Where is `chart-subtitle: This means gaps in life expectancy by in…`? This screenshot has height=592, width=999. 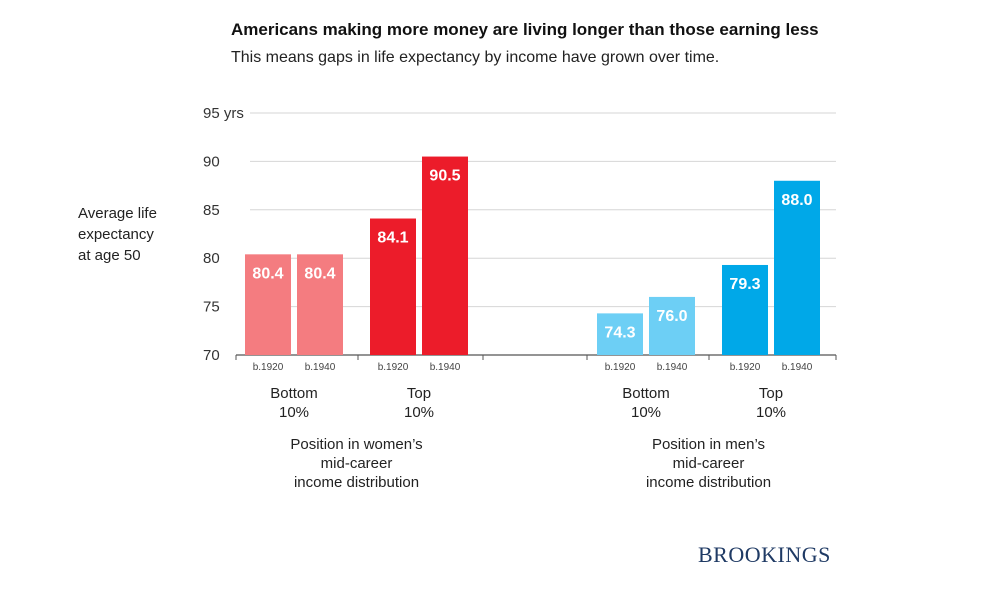 chart-subtitle: This means gaps in life expectancy by in… is located at coordinates (475, 57).